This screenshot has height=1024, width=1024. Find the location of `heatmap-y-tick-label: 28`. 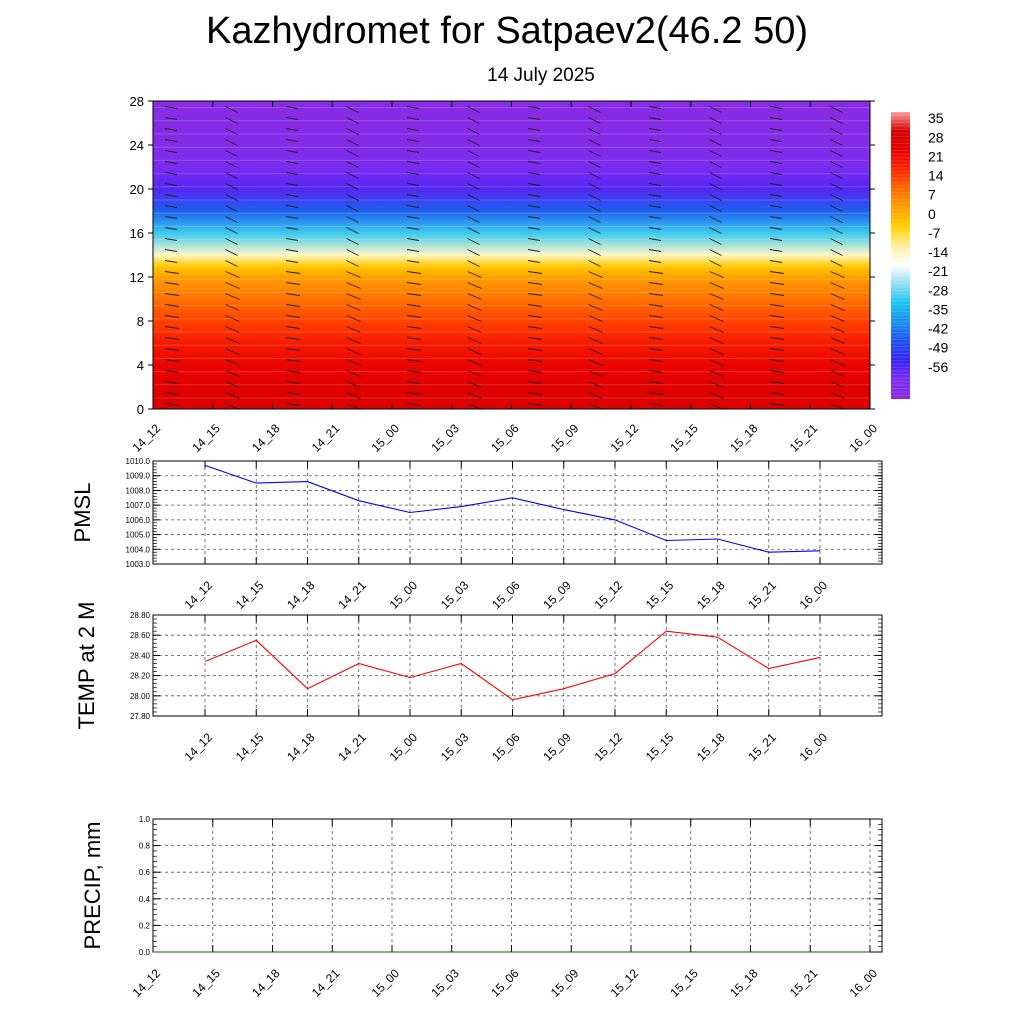

heatmap-y-tick-label: 28 is located at coordinates (137, 101).